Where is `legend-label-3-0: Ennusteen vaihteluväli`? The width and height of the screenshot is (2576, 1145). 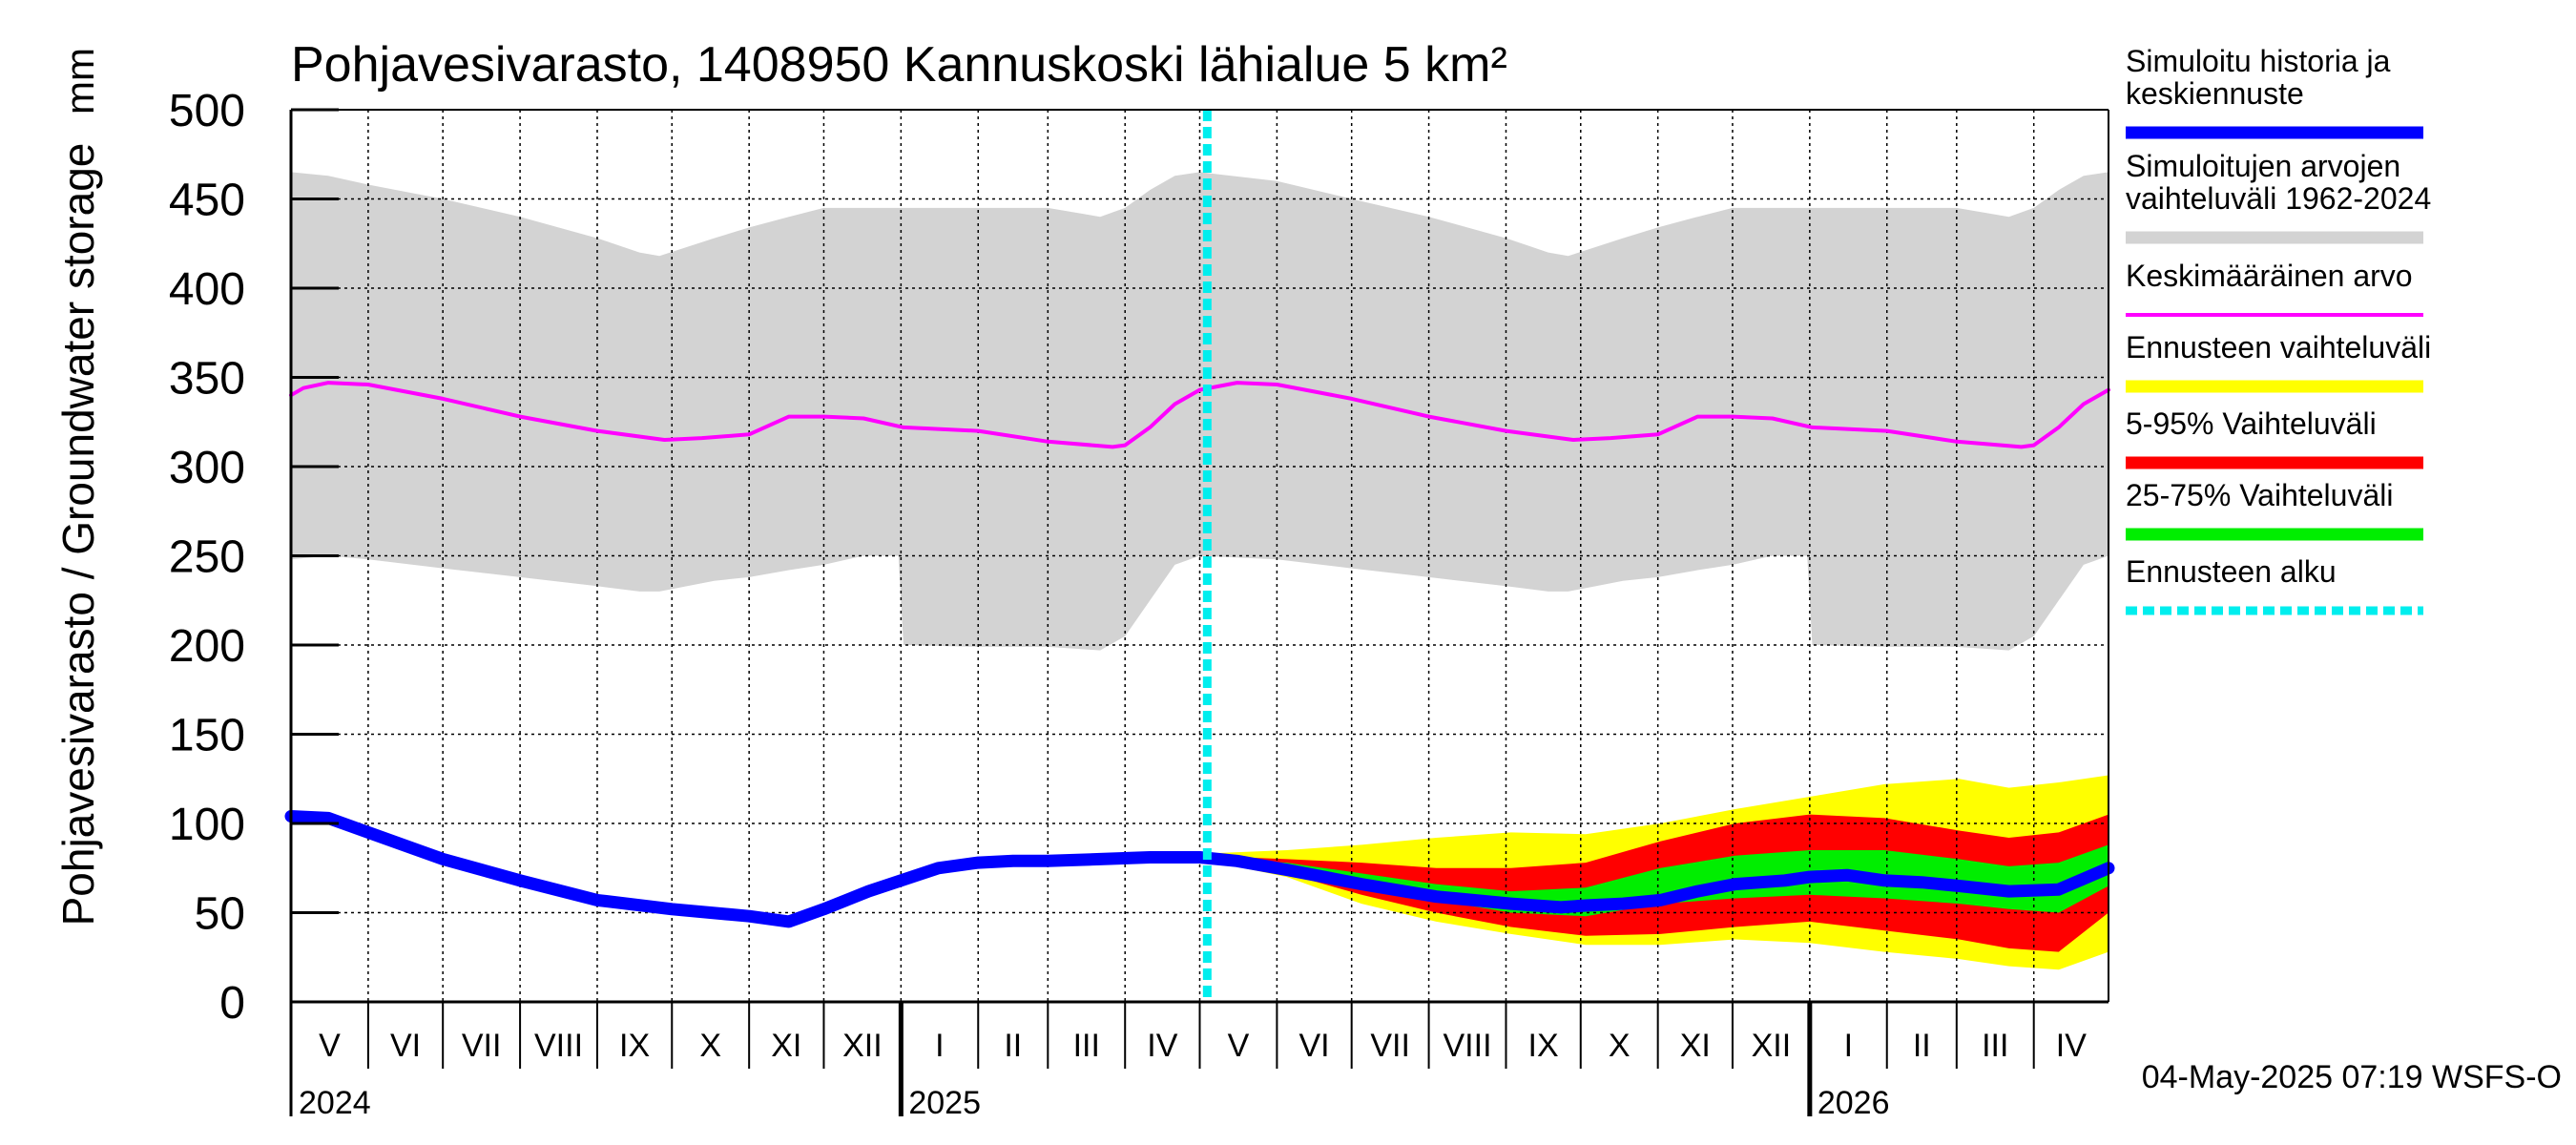
legend-label-3-0: Ennusteen vaihteluväli is located at coordinates (2278, 347).